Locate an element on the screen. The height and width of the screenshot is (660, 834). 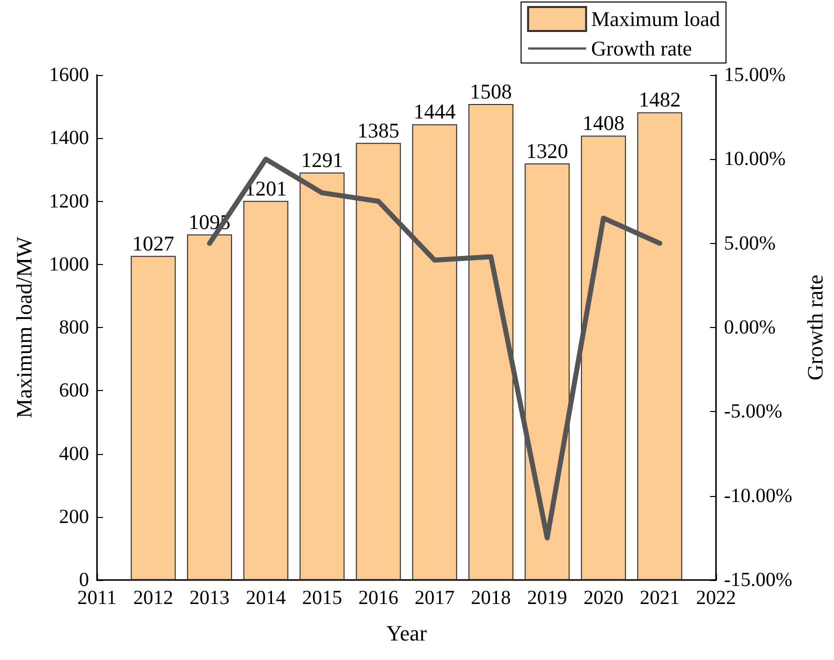
x-tick-label: 2012 is located at coordinates (153, 598).